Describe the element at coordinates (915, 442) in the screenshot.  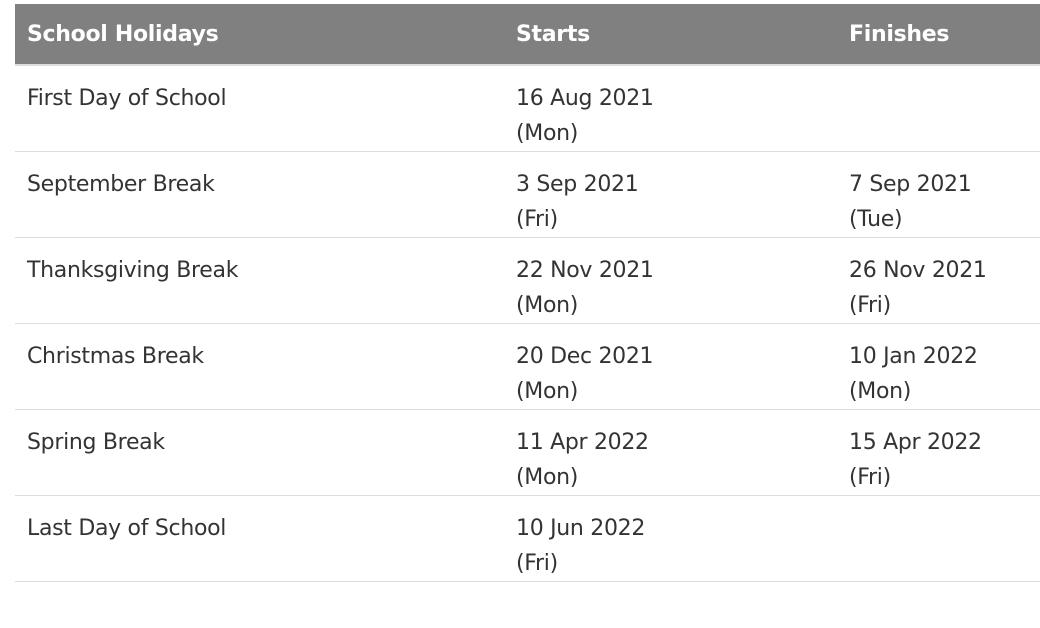
I see `end-date: 15 Apr 2022` at that location.